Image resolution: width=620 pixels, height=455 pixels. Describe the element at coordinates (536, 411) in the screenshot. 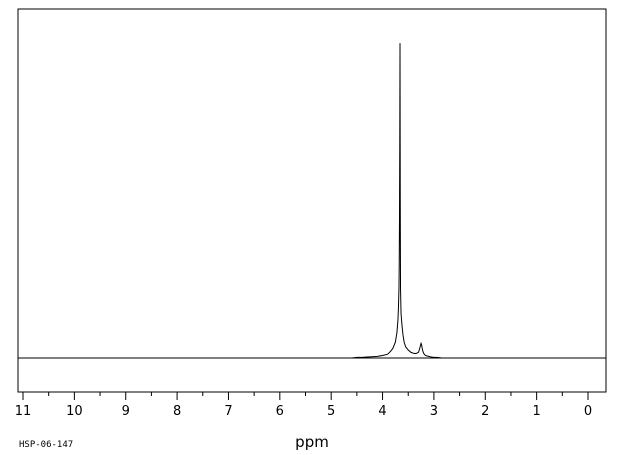

I see `x-tick-label: 1` at that location.